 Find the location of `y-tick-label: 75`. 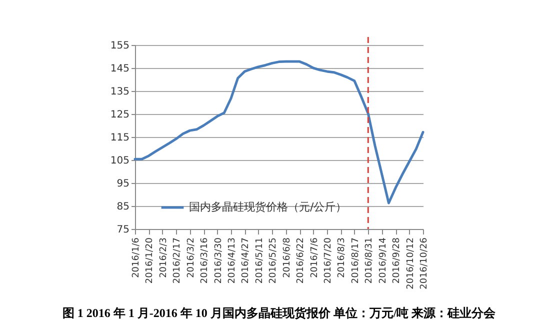

y-tick-label: 75 is located at coordinates (123, 230).